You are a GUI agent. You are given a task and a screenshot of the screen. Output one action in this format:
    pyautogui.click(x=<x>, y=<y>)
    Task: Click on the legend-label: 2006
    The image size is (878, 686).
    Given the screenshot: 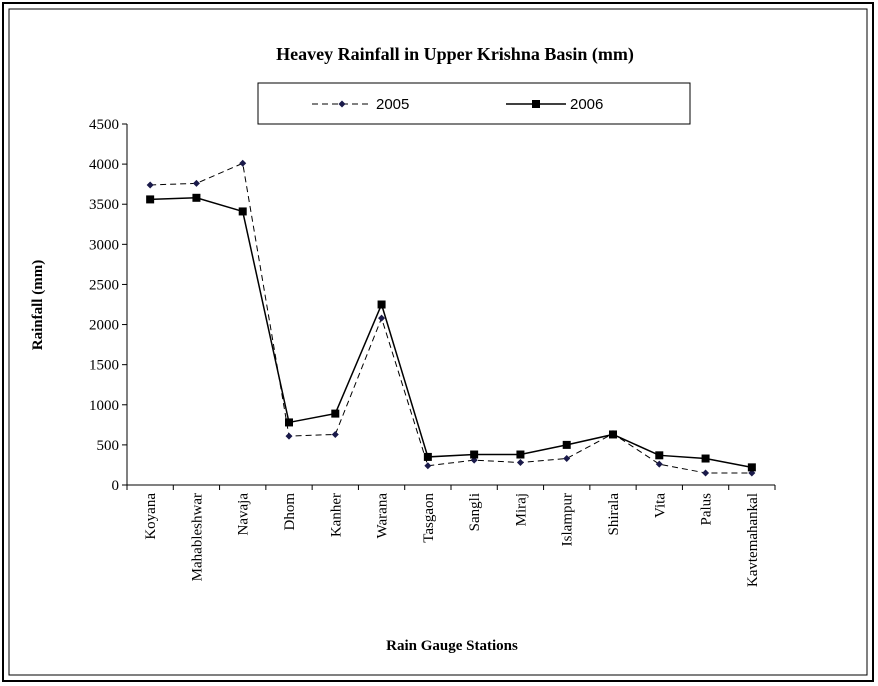 What is the action you would take?
    pyautogui.click(x=586, y=104)
    